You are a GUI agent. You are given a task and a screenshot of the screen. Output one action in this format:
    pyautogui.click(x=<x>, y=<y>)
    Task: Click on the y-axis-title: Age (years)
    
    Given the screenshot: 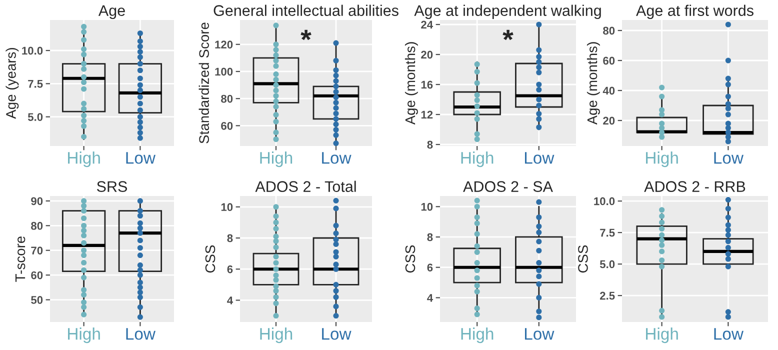 What is the action you would take?
    pyautogui.click(x=12, y=83)
    